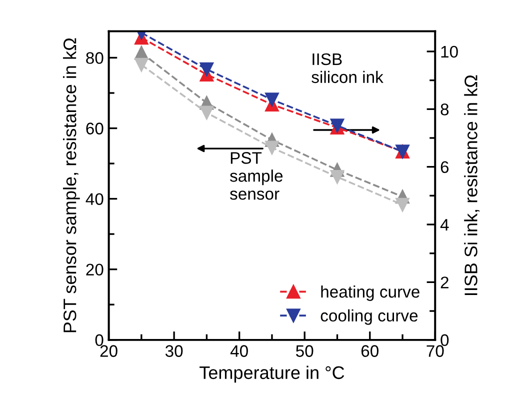  Describe the element at coordinates (95, 128) in the screenshot. I see `y-tick-label: 60` at that location.